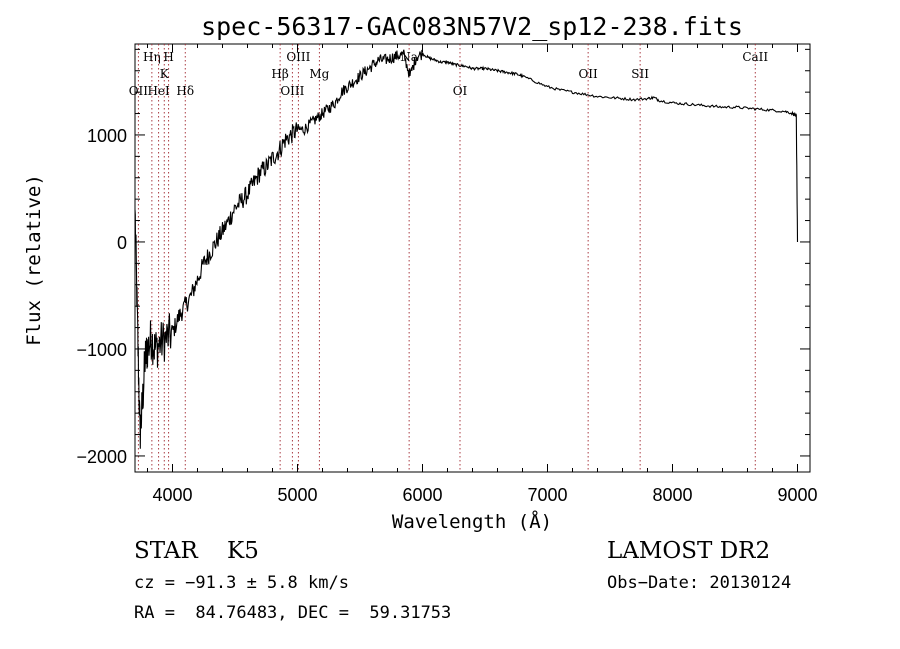  What do you see at coordinates (472, 521) in the screenshot?
I see `x-axis-label: Wavelength (Å)` at bounding box center [472, 521].